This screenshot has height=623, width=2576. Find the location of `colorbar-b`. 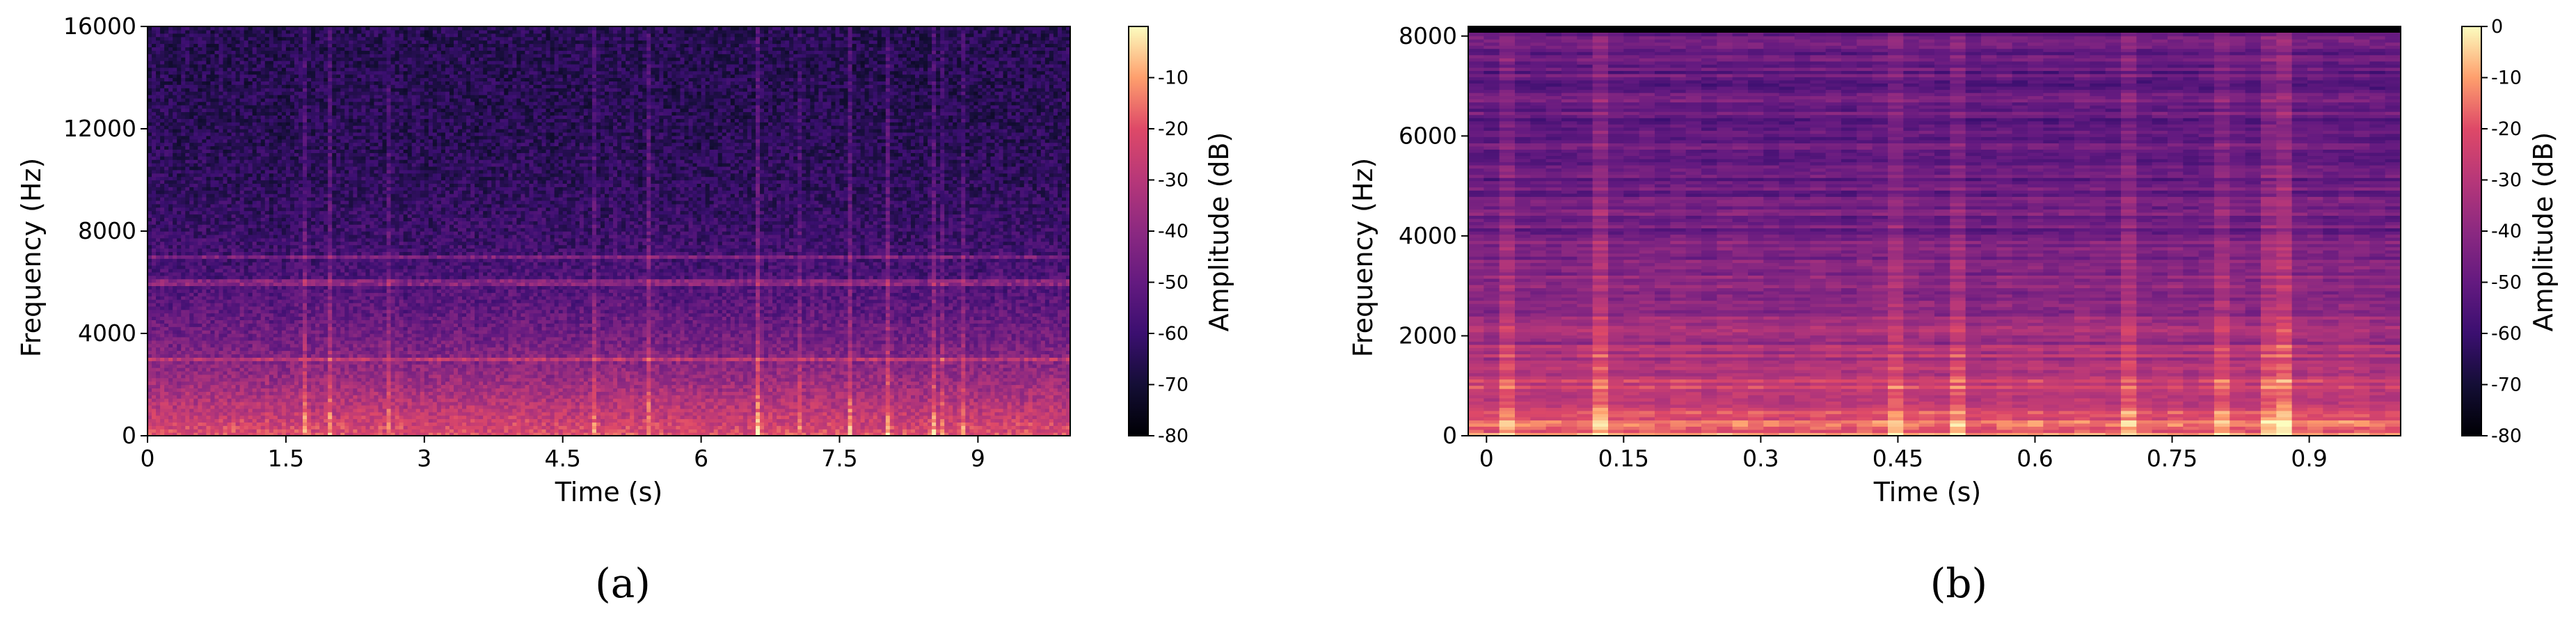

colorbar-b is located at coordinates (2471, 231).